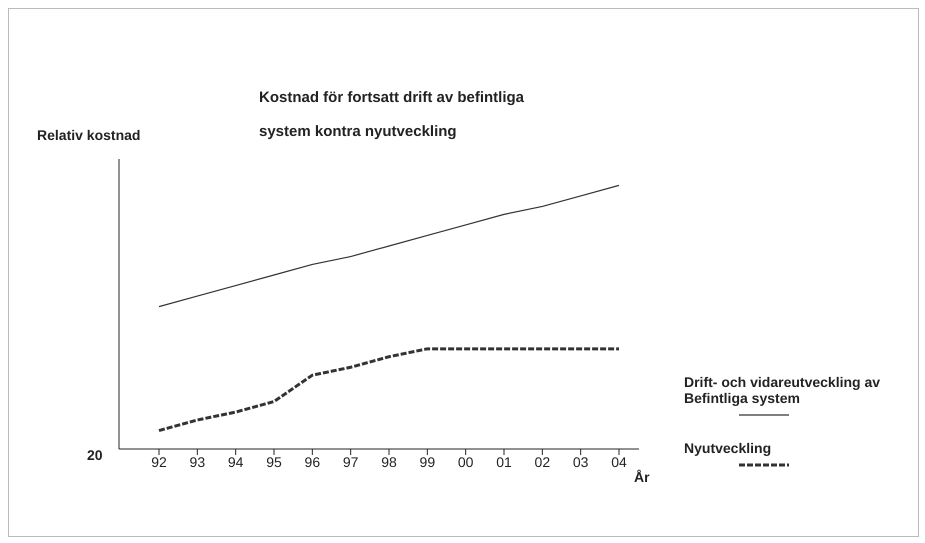 The image size is (925, 543). Describe the element at coordinates (619, 462) in the screenshot. I see `x-tick-label: 04` at that location.